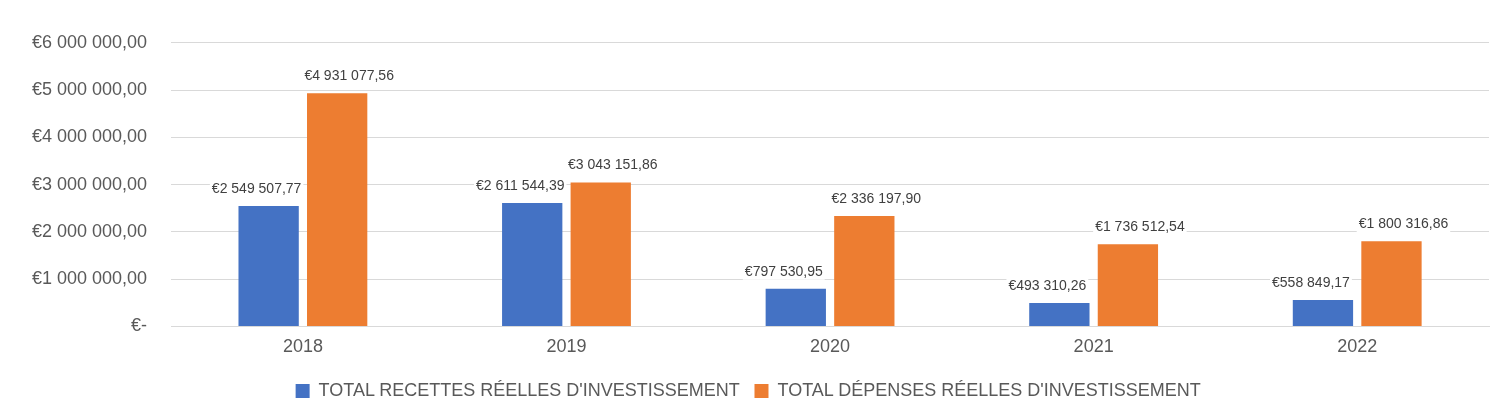 The height and width of the screenshot is (418, 1502). I want to click on y-tick-label: €3 000 000,00, so click(89, 183).